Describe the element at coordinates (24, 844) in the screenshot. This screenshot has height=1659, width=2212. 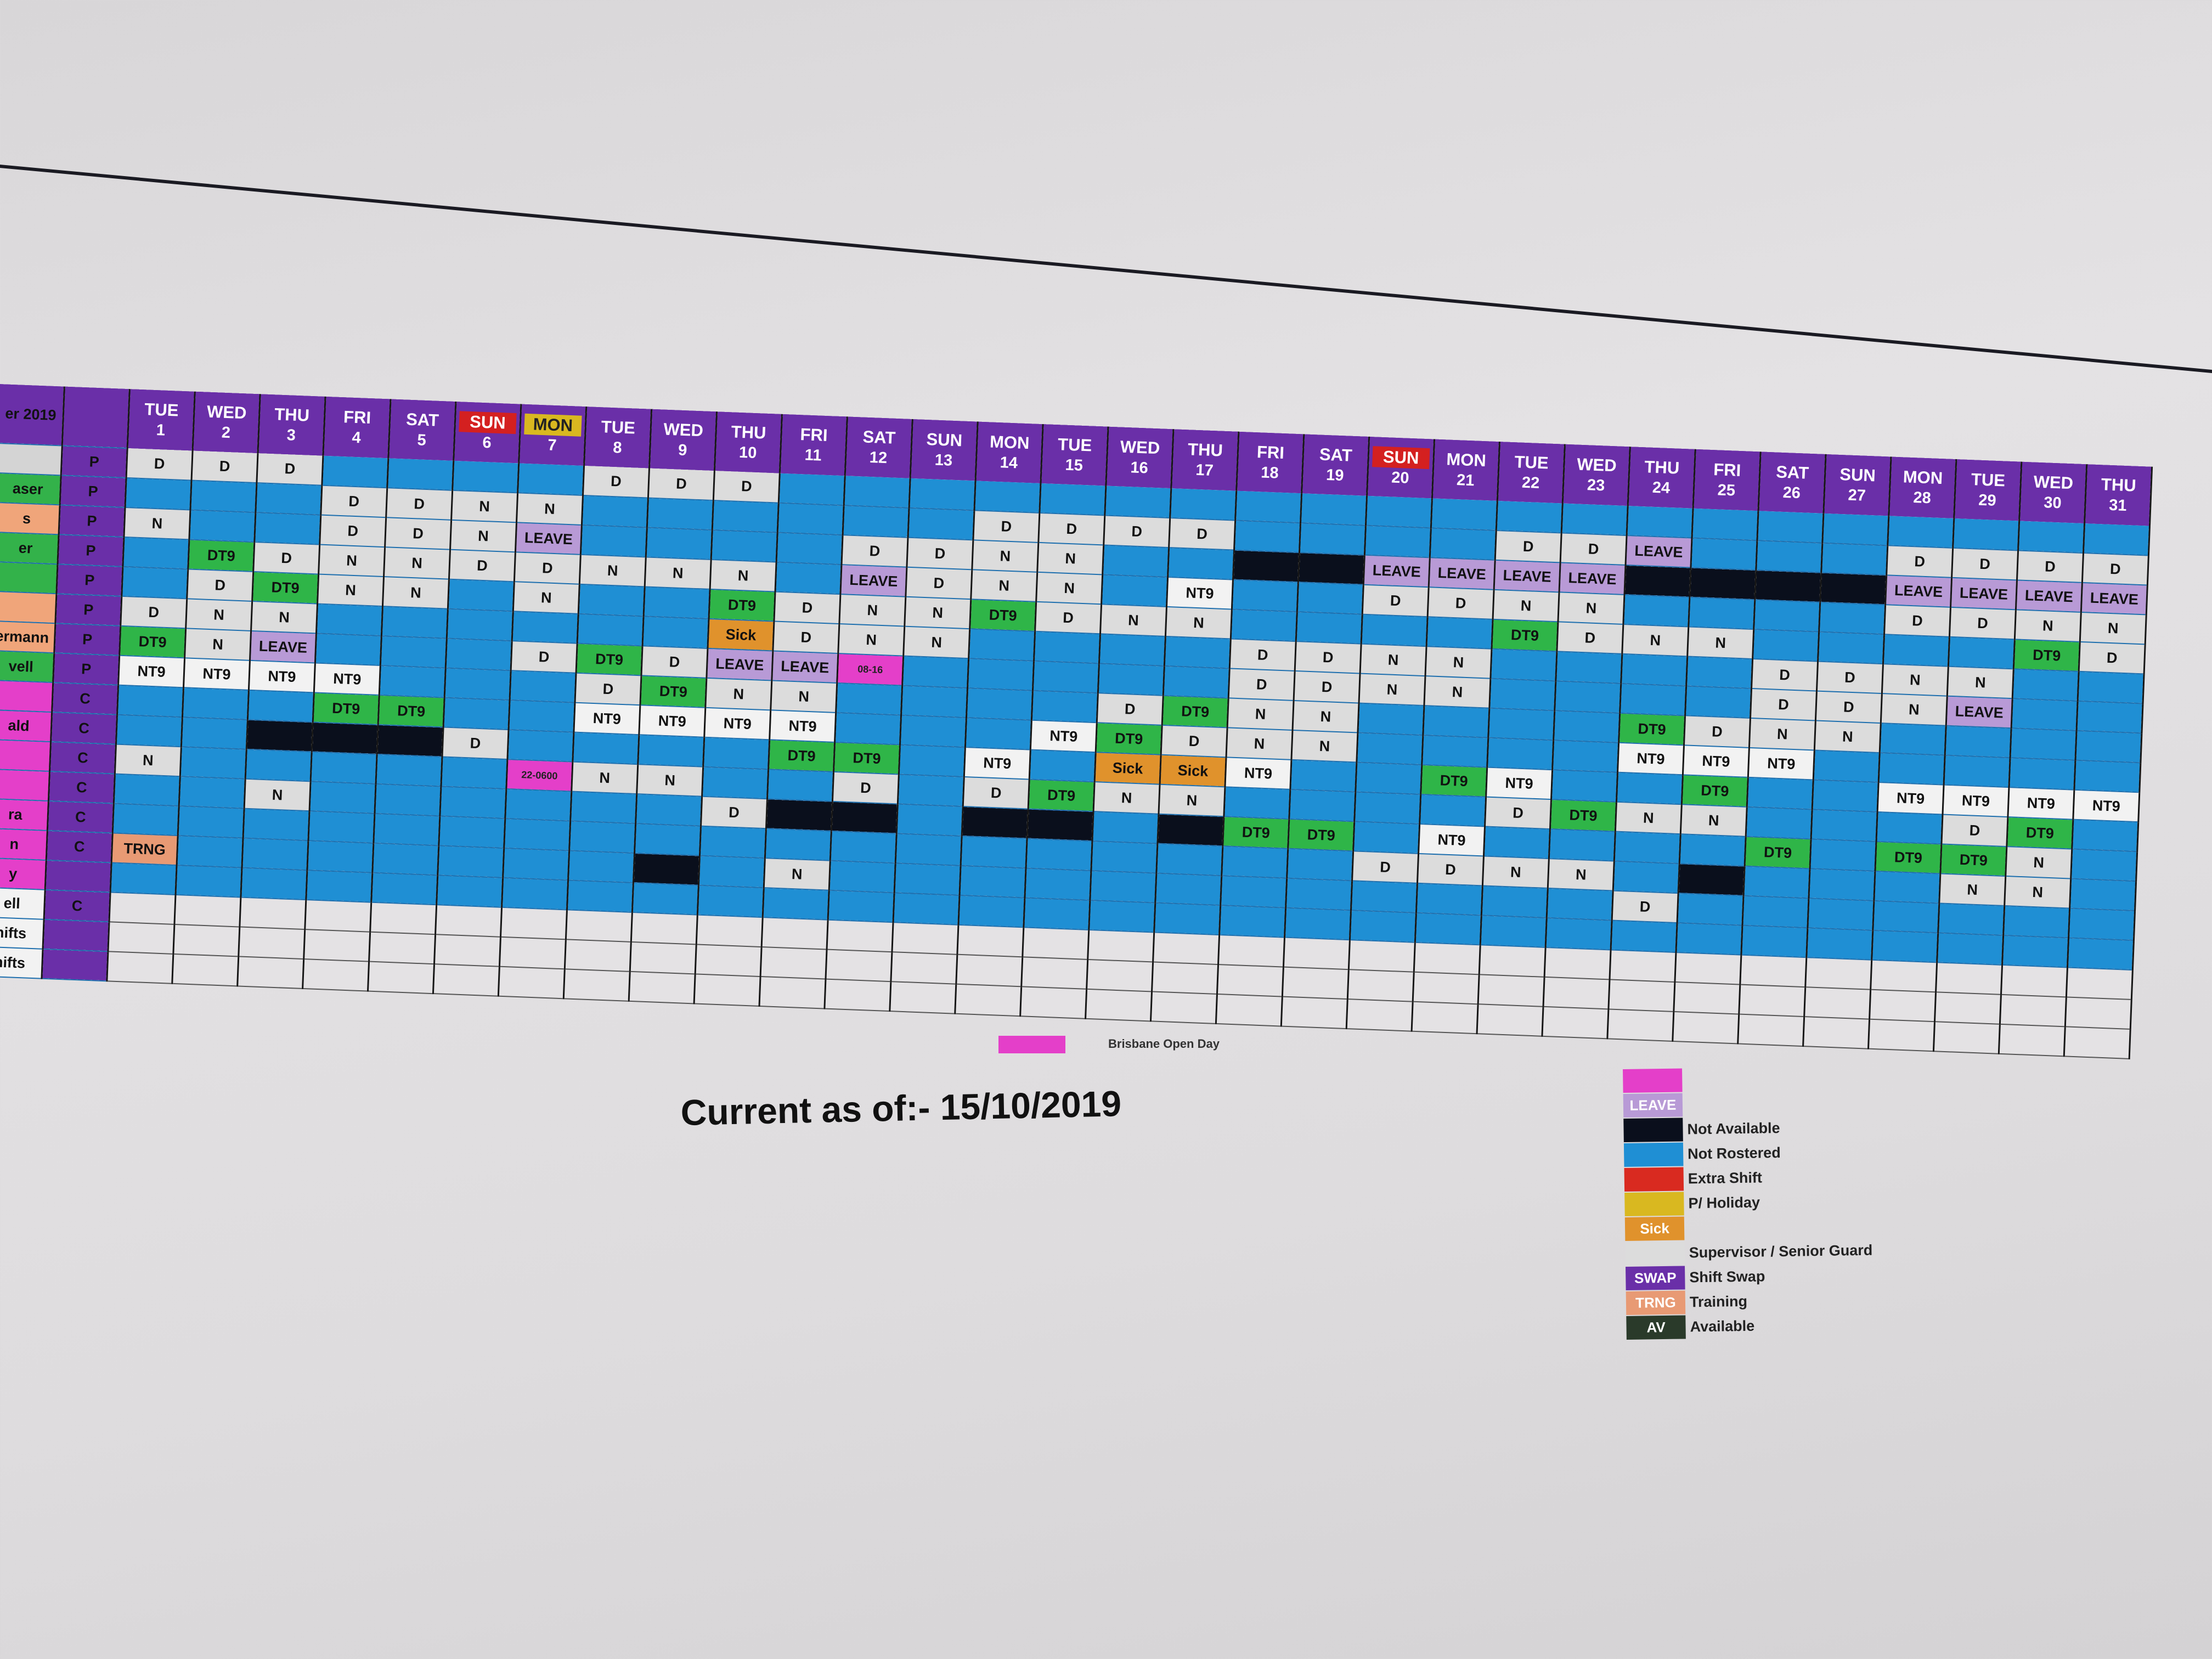
I see `staff-name: n` at that location.